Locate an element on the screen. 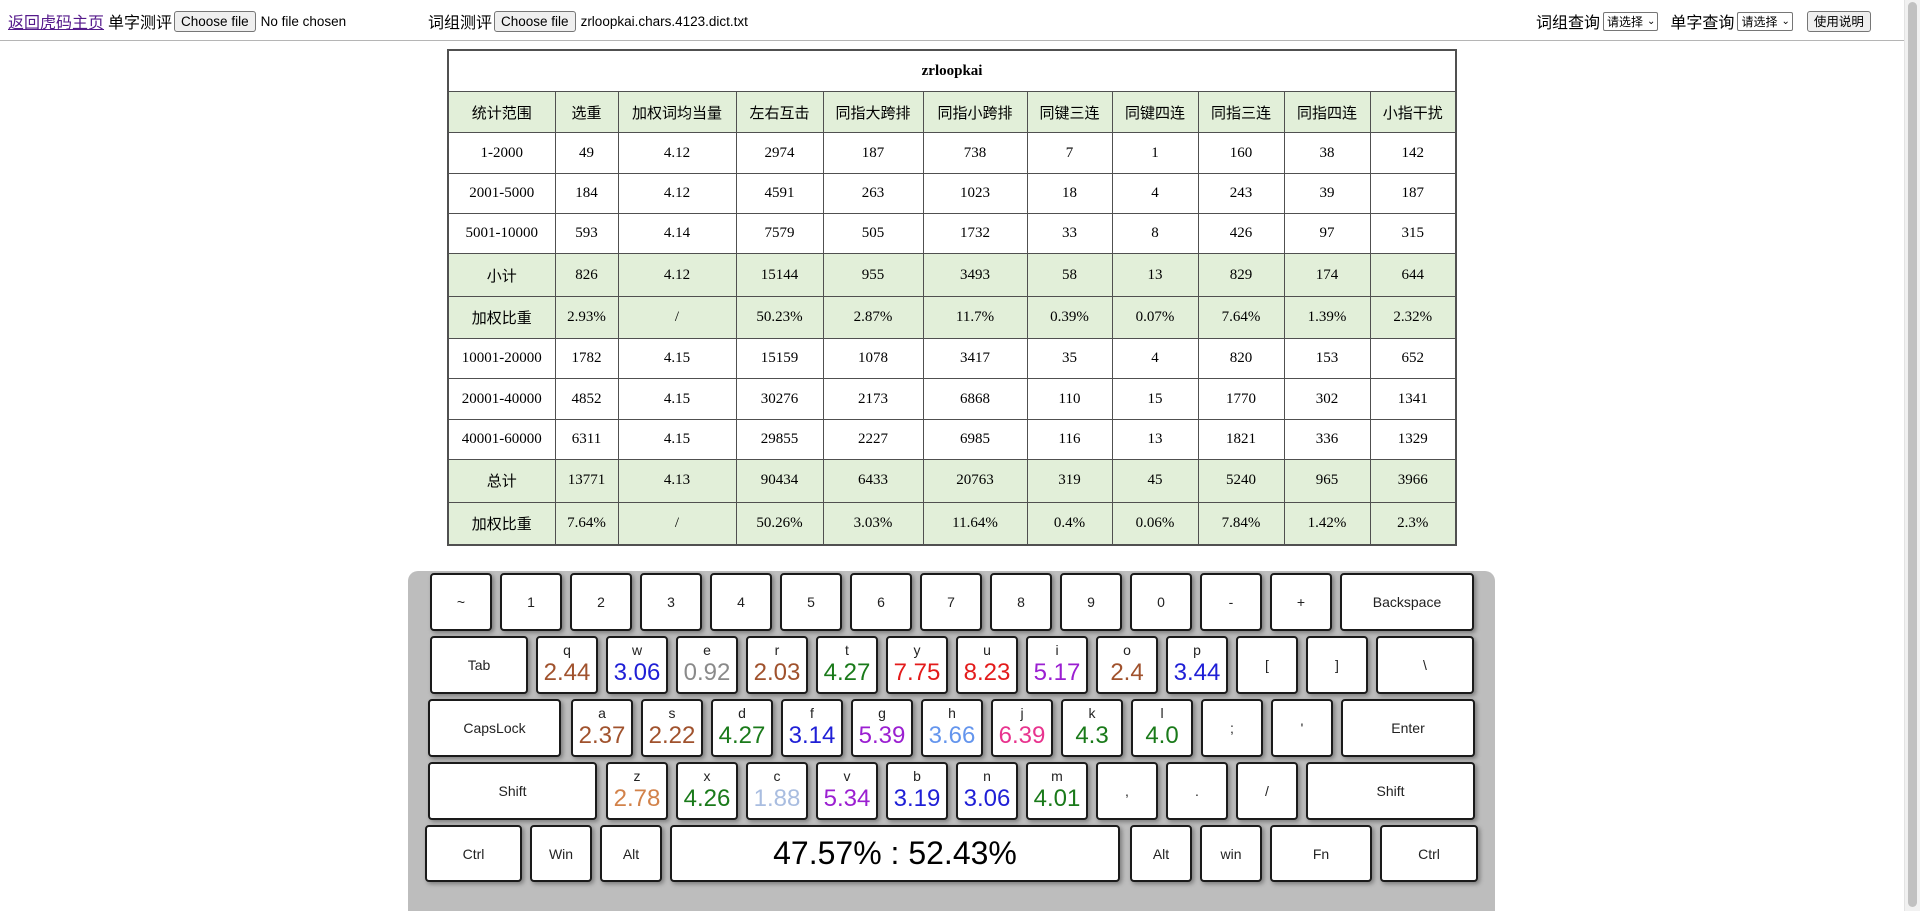  table-cell: 302 is located at coordinates (1327, 399).